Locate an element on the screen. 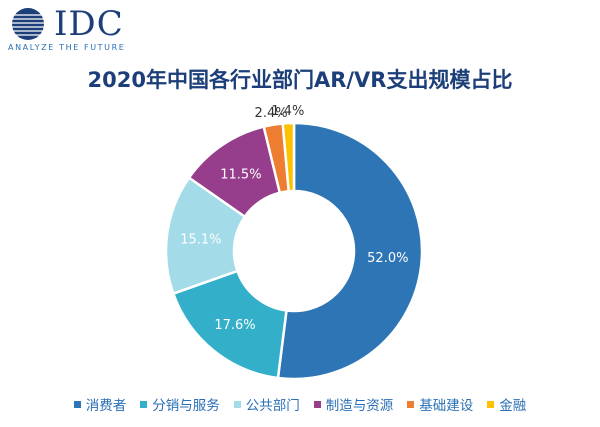 The width and height of the screenshot is (600, 427). slice-label: 17.6% is located at coordinates (234, 325).